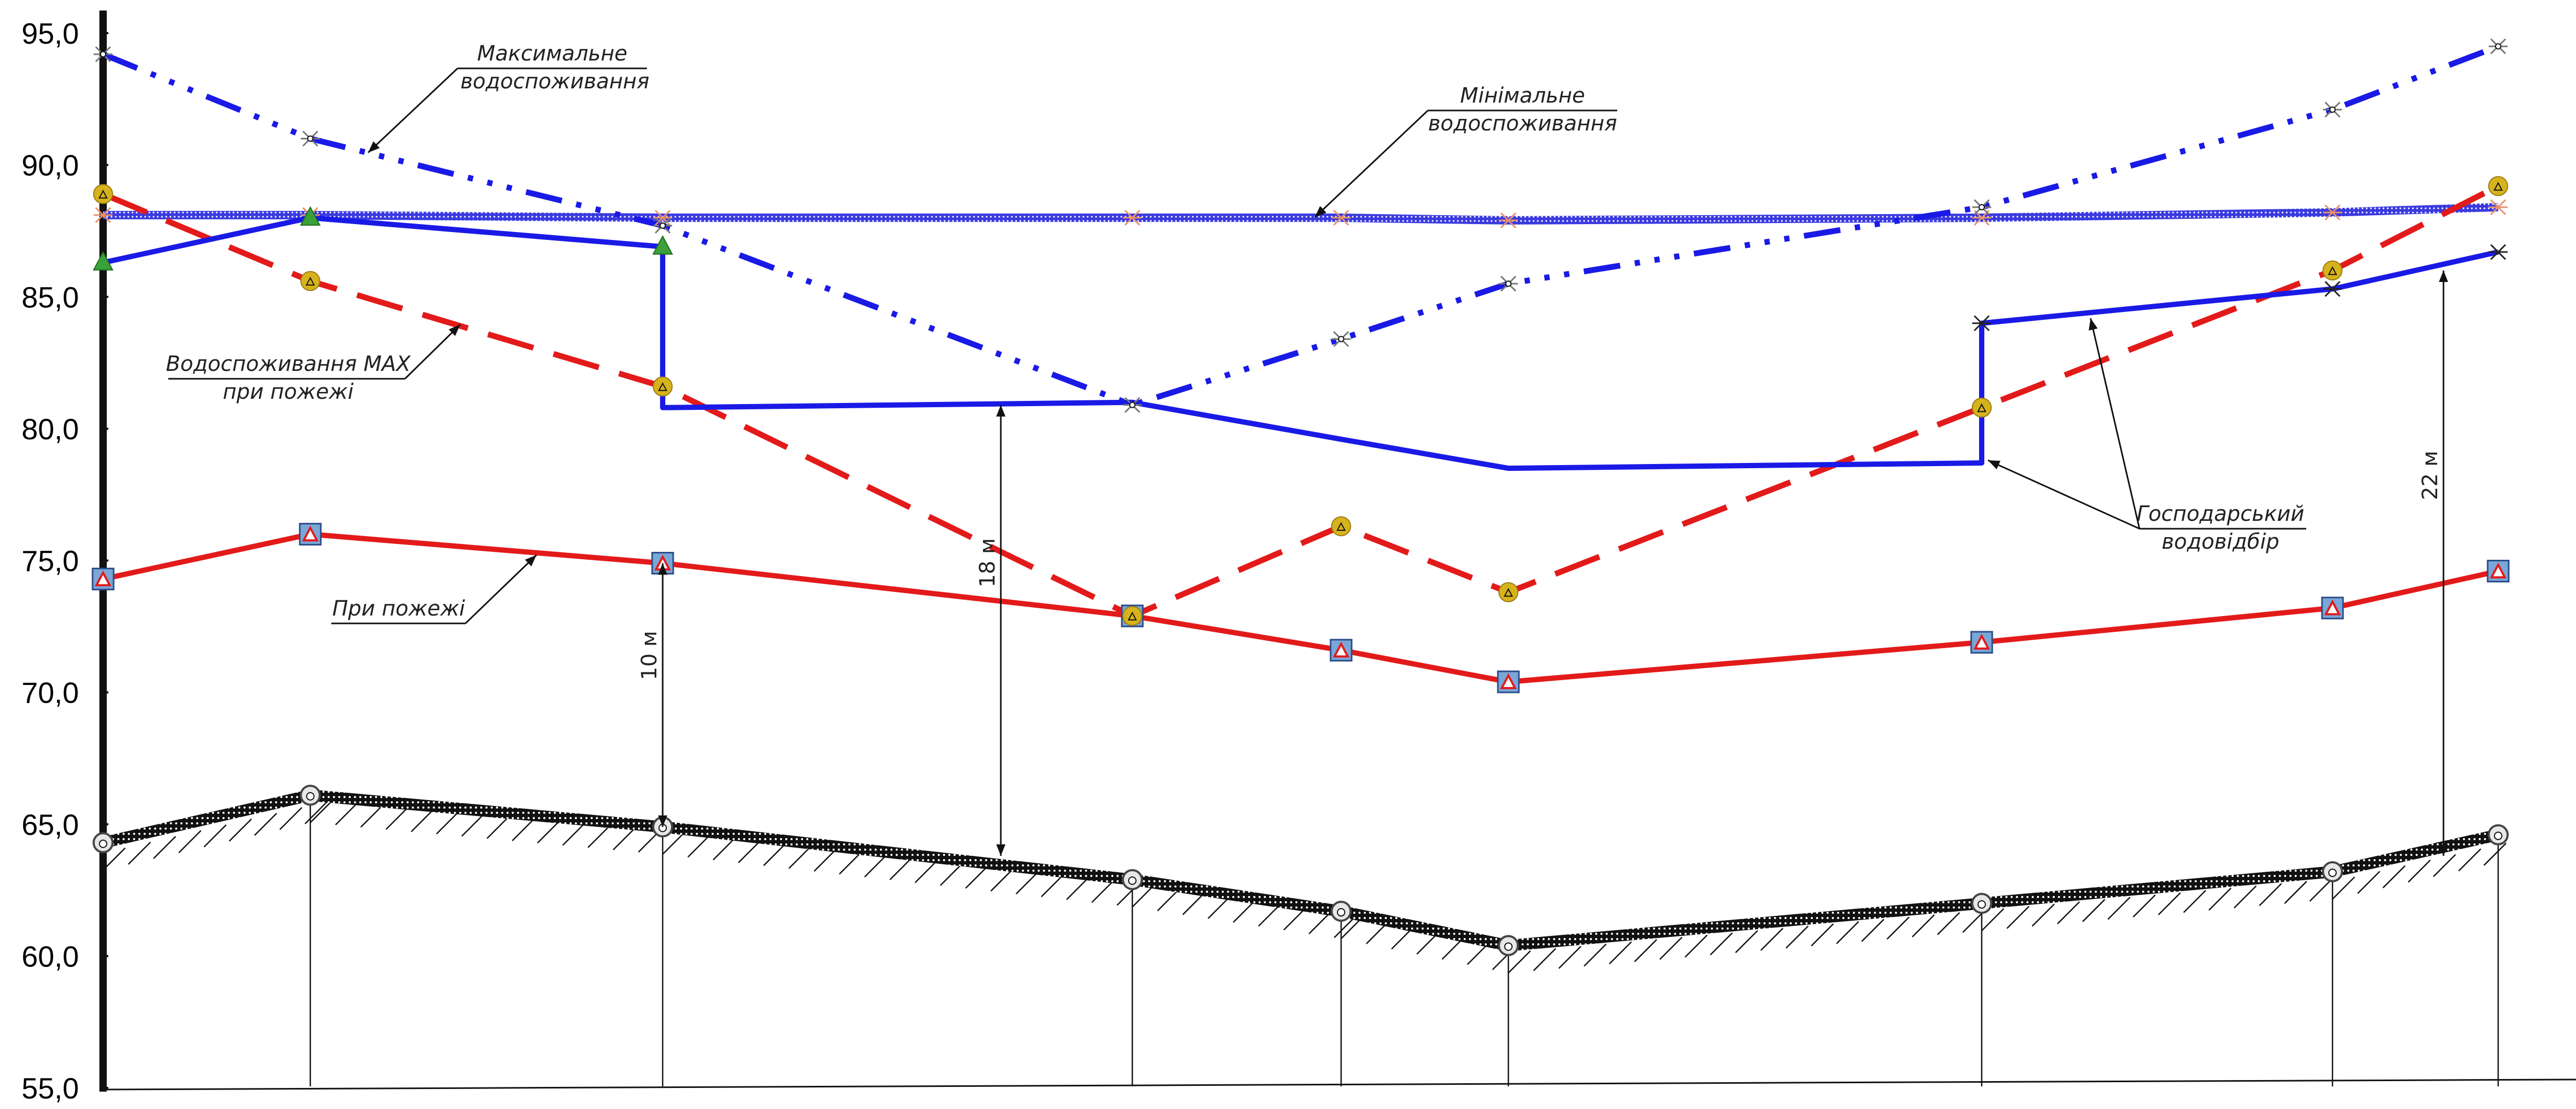 This screenshot has height=1109, width=2576. Describe the element at coordinates (2147, 436) in the screenshot. I see `annotation-household: Господарський водовідбір` at that location.